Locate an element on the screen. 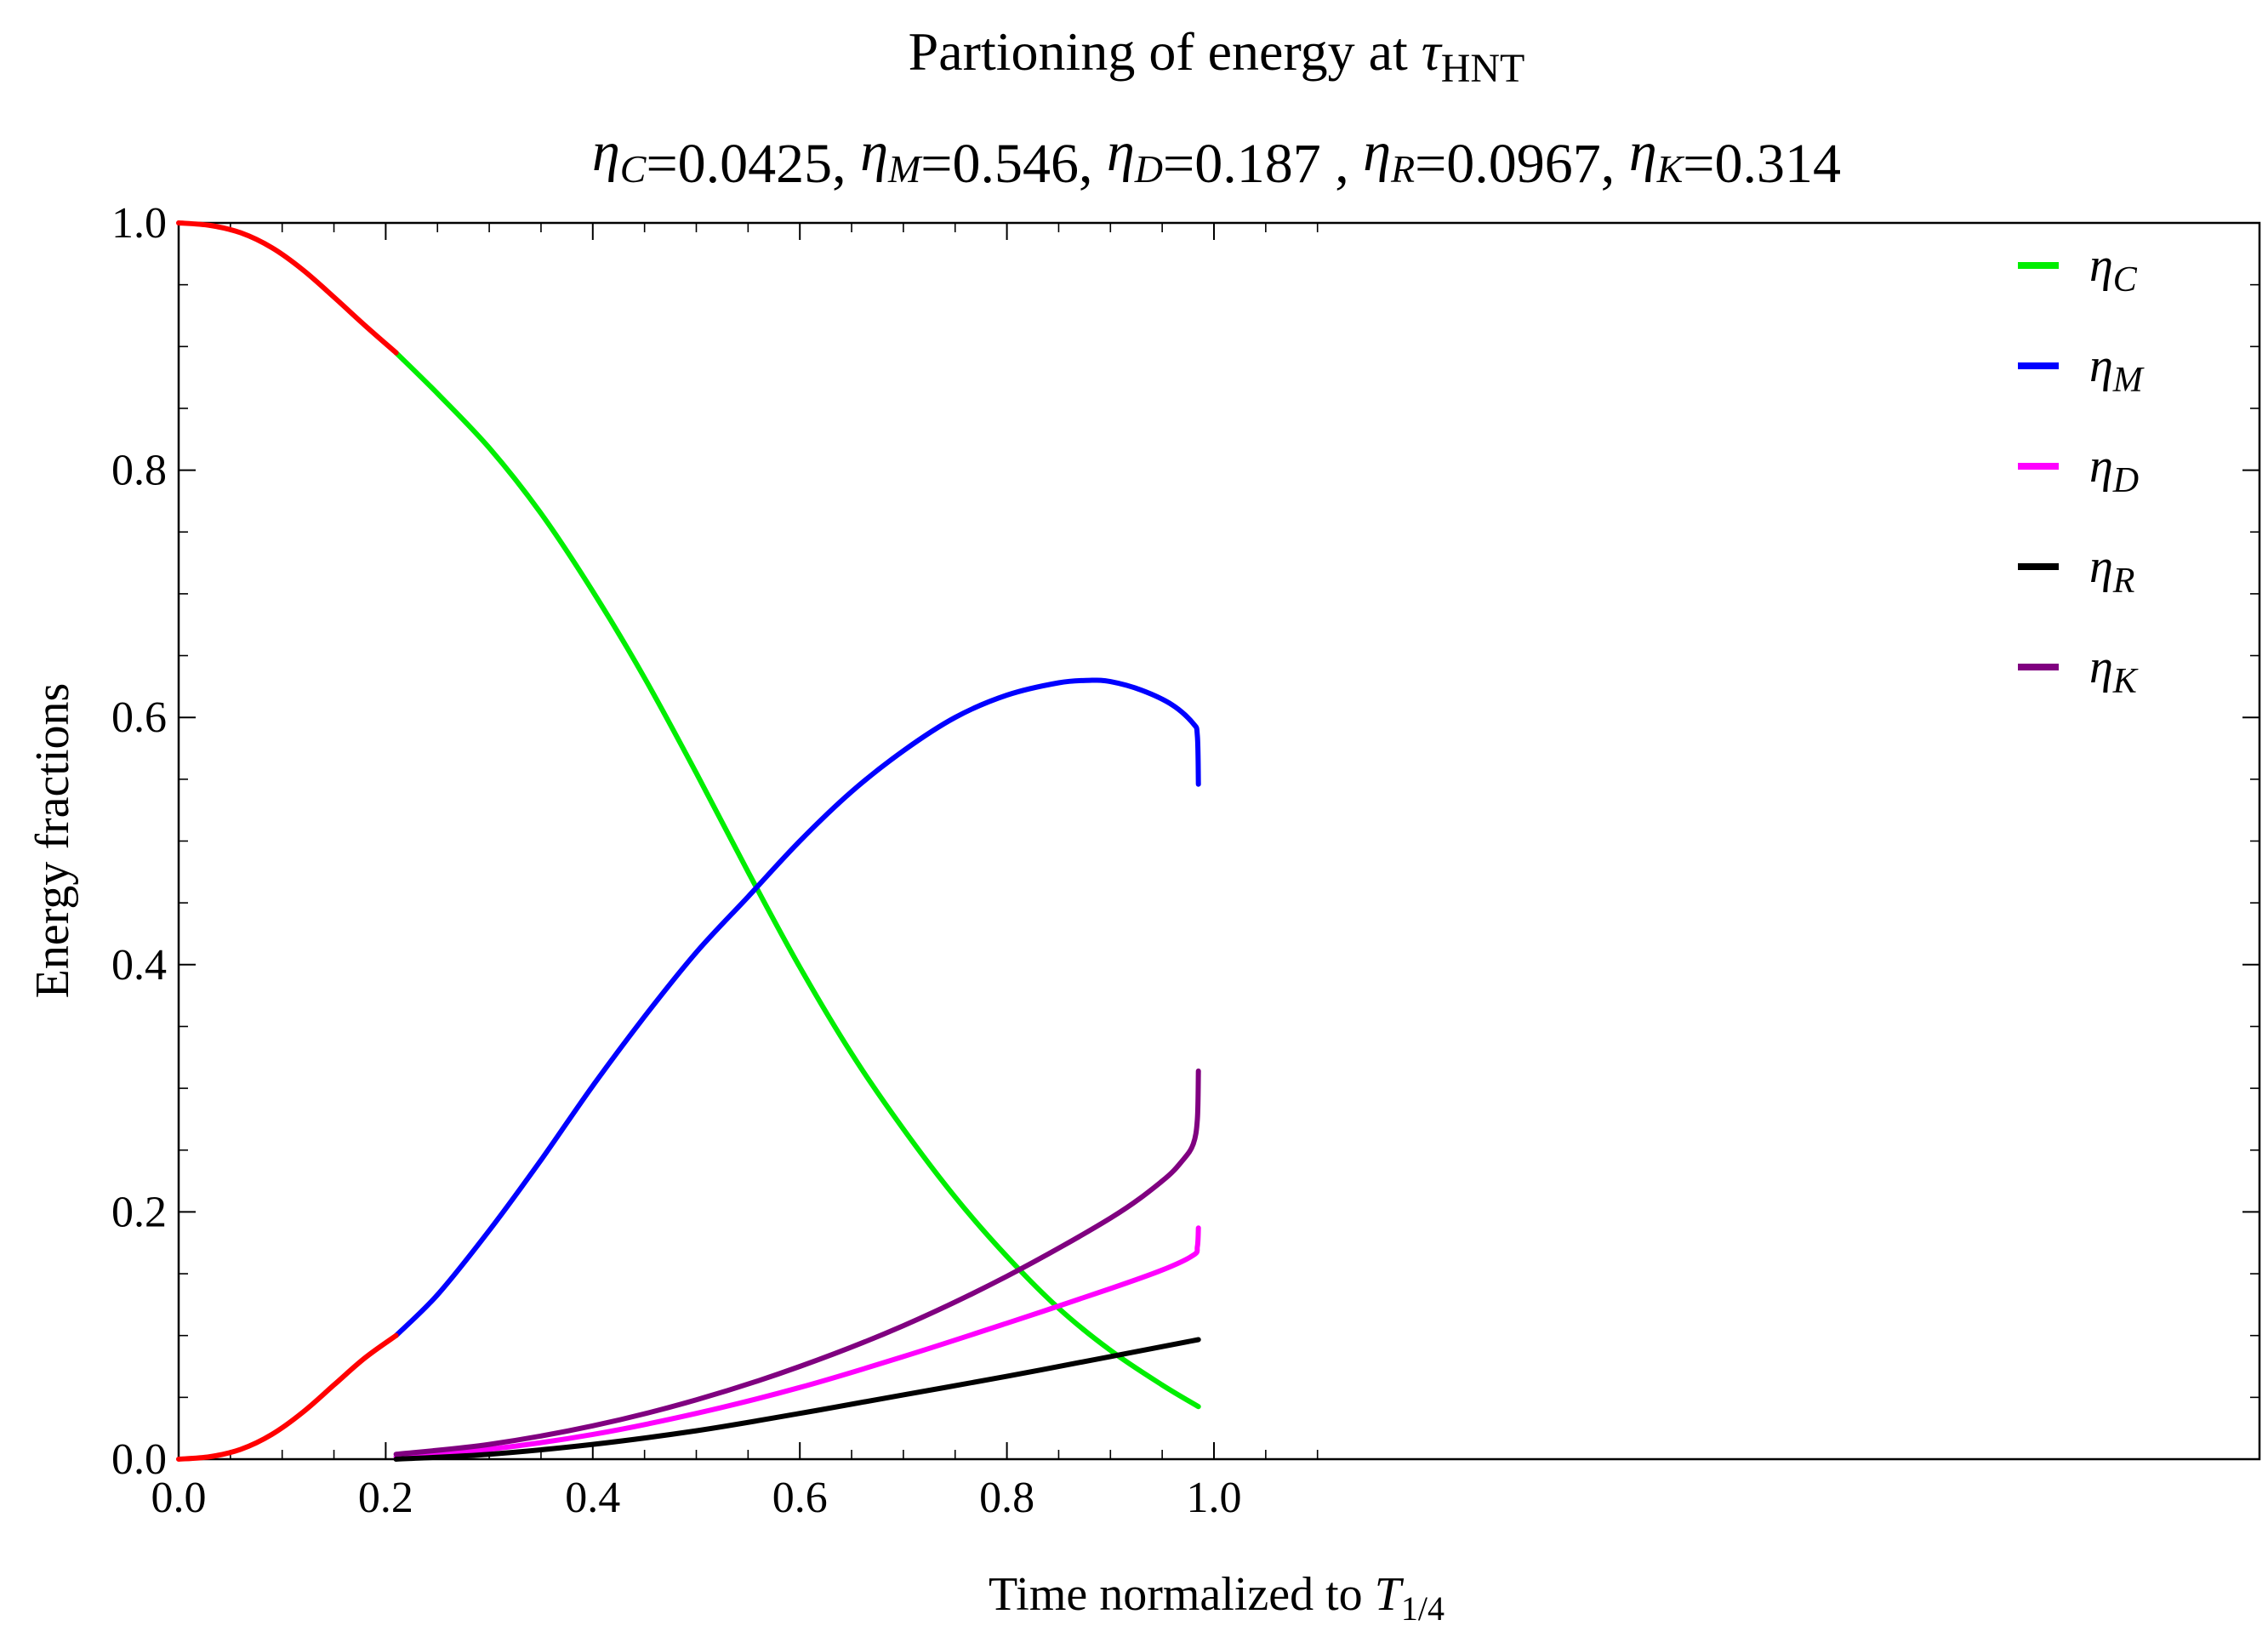 The height and width of the screenshot is (1637, 2268). x-tick-label: 0.2 is located at coordinates (385, 1498).